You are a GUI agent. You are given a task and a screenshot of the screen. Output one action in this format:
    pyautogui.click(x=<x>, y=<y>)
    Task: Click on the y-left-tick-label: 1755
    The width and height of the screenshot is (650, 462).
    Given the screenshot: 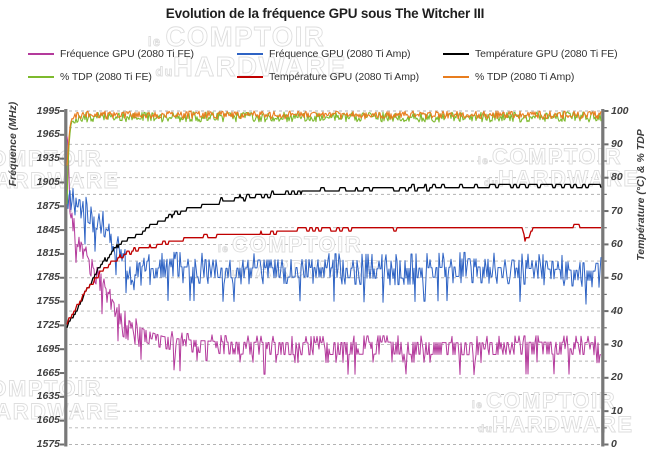 What is the action you would take?
    pyautogui.click(x=48, y=301)
    